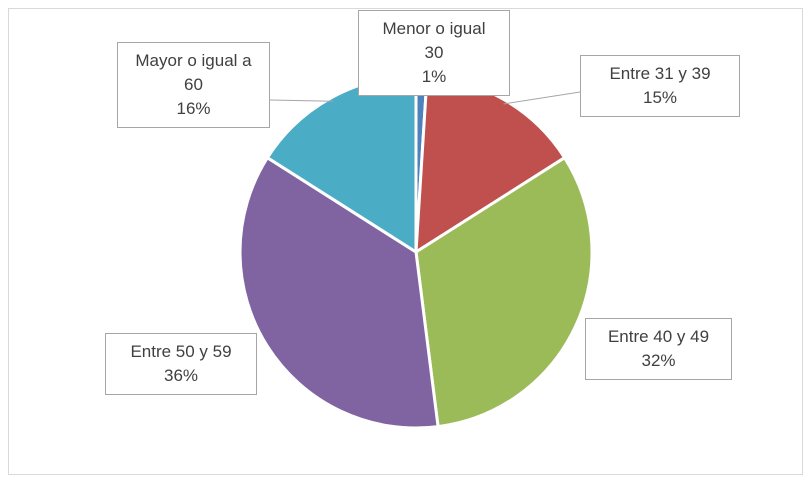  I want to click on category-label: Menor o igual 30, so click(434, 40).